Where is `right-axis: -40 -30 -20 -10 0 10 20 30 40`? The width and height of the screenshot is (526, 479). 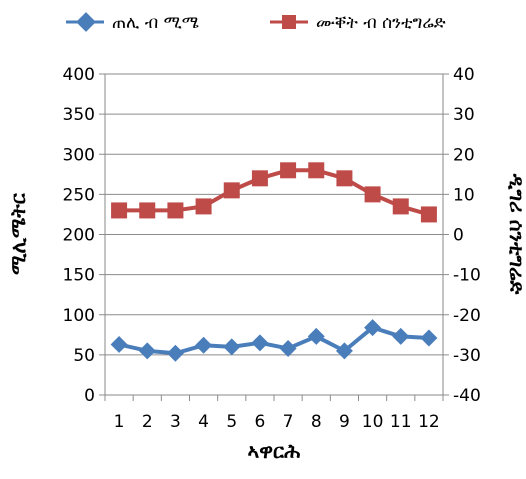 right-axis: -40 -30 -20 -10 0 10 20 30 40 is located at coordinates (462, 235).